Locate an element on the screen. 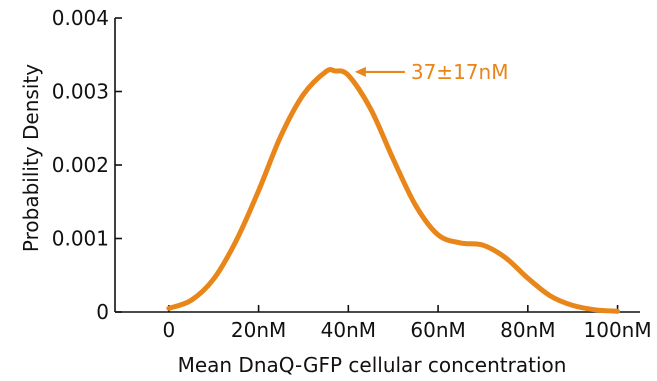  x-tick-label-2: 40nM is located at coordinates (348, 330).